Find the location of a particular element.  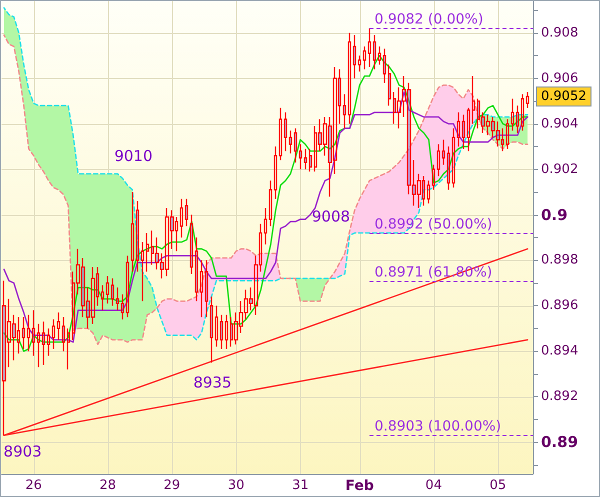

ref-line-label: 0.9082 (0.00%) is located at coordinates (429, 20).